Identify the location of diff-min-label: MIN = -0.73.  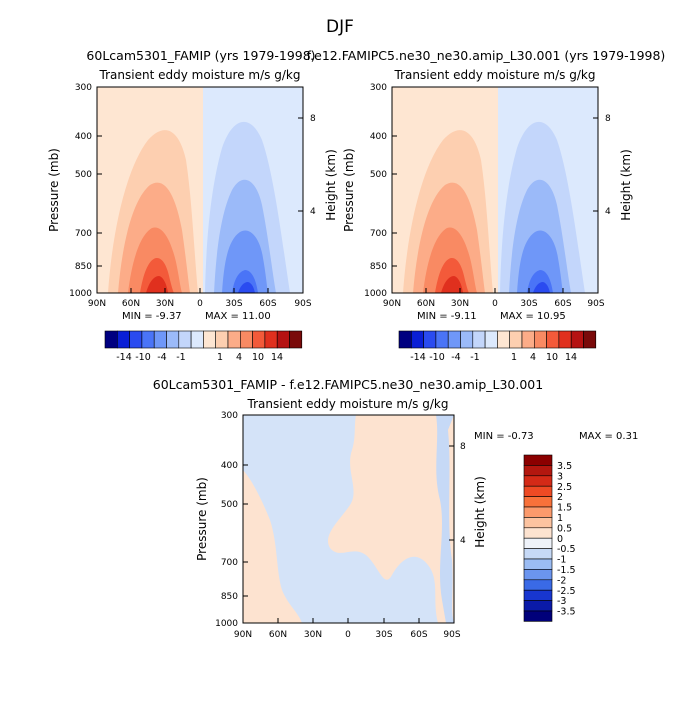
(504, 436).